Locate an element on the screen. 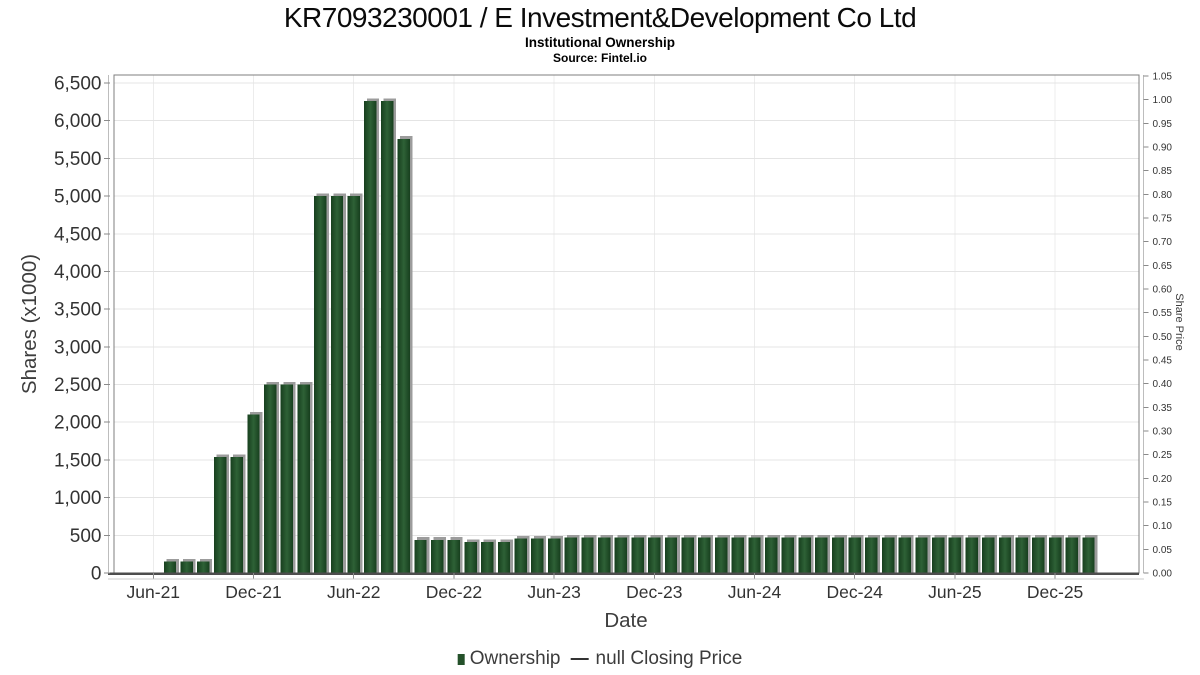  y-left-tick-label: 3,500 is located at coordinates (78, 310).